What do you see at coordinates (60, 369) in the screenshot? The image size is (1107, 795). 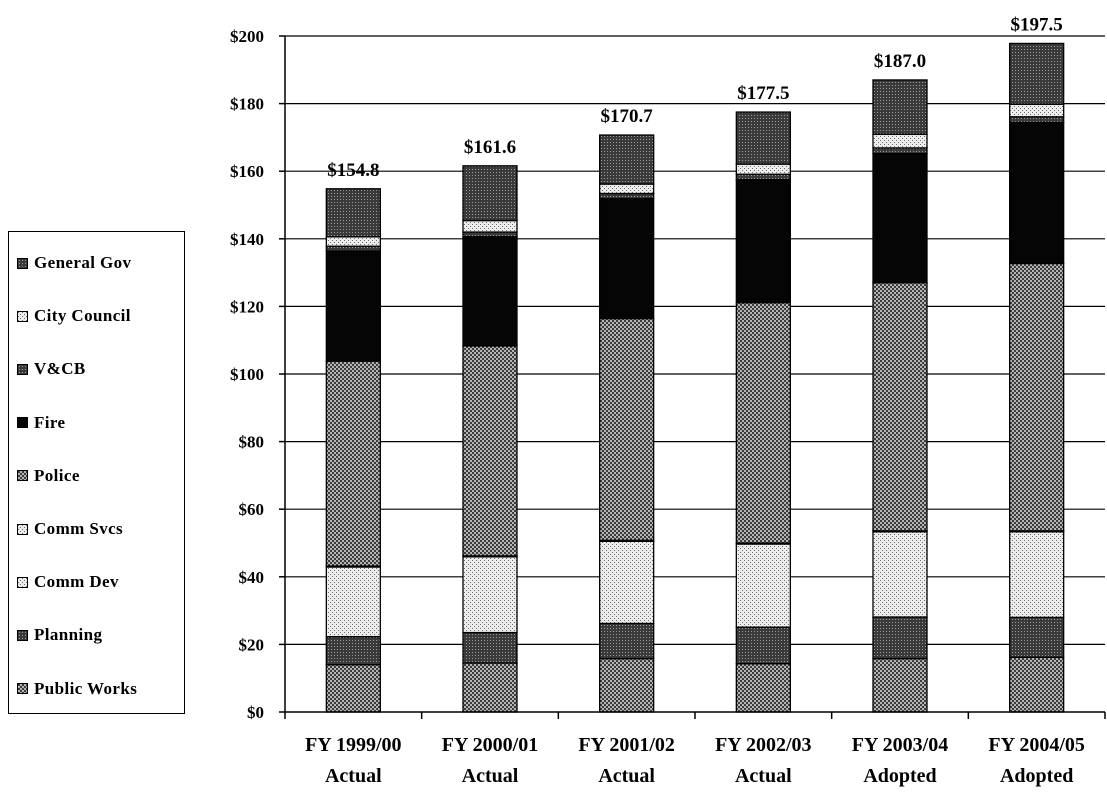 I see `legend-label: V&CB` at bounding box center [60, 369].